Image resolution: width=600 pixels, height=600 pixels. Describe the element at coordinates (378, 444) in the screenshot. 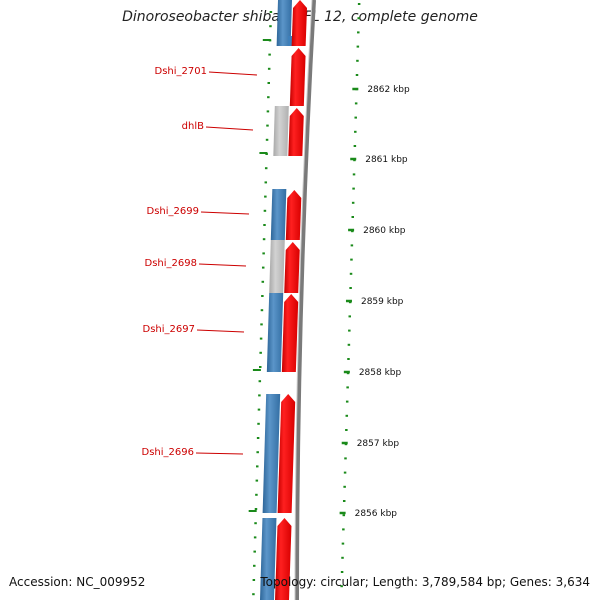

I see `scale-tick-label: 2857 kbp` at that location.